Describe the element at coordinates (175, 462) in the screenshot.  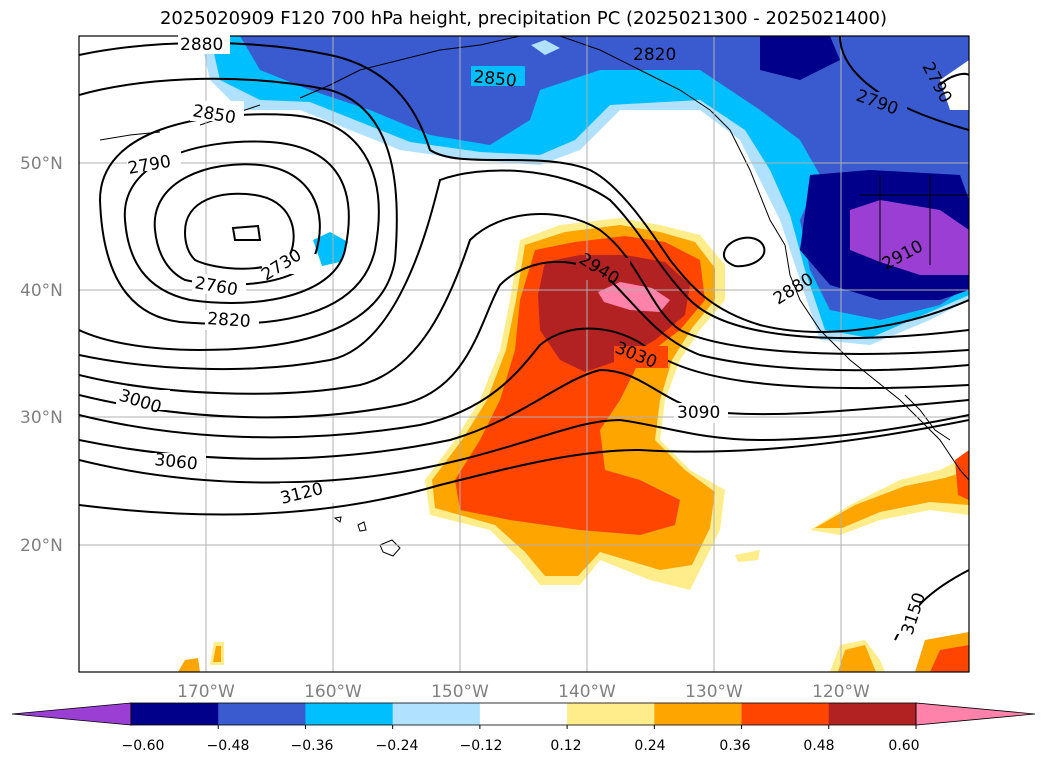
I see `contour-label: 3060` at that location.